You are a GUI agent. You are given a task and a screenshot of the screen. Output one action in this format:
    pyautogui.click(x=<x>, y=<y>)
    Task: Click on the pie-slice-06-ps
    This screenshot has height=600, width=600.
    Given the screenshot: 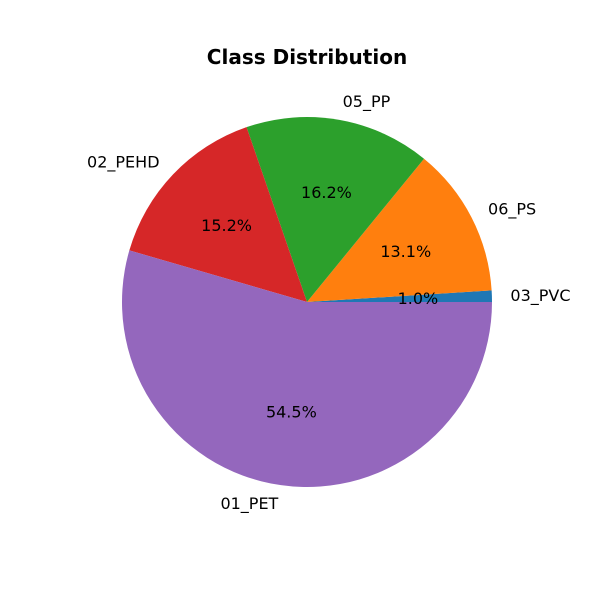 What is the action you would take?
    pyautogui.click(x=399, y=230)
    